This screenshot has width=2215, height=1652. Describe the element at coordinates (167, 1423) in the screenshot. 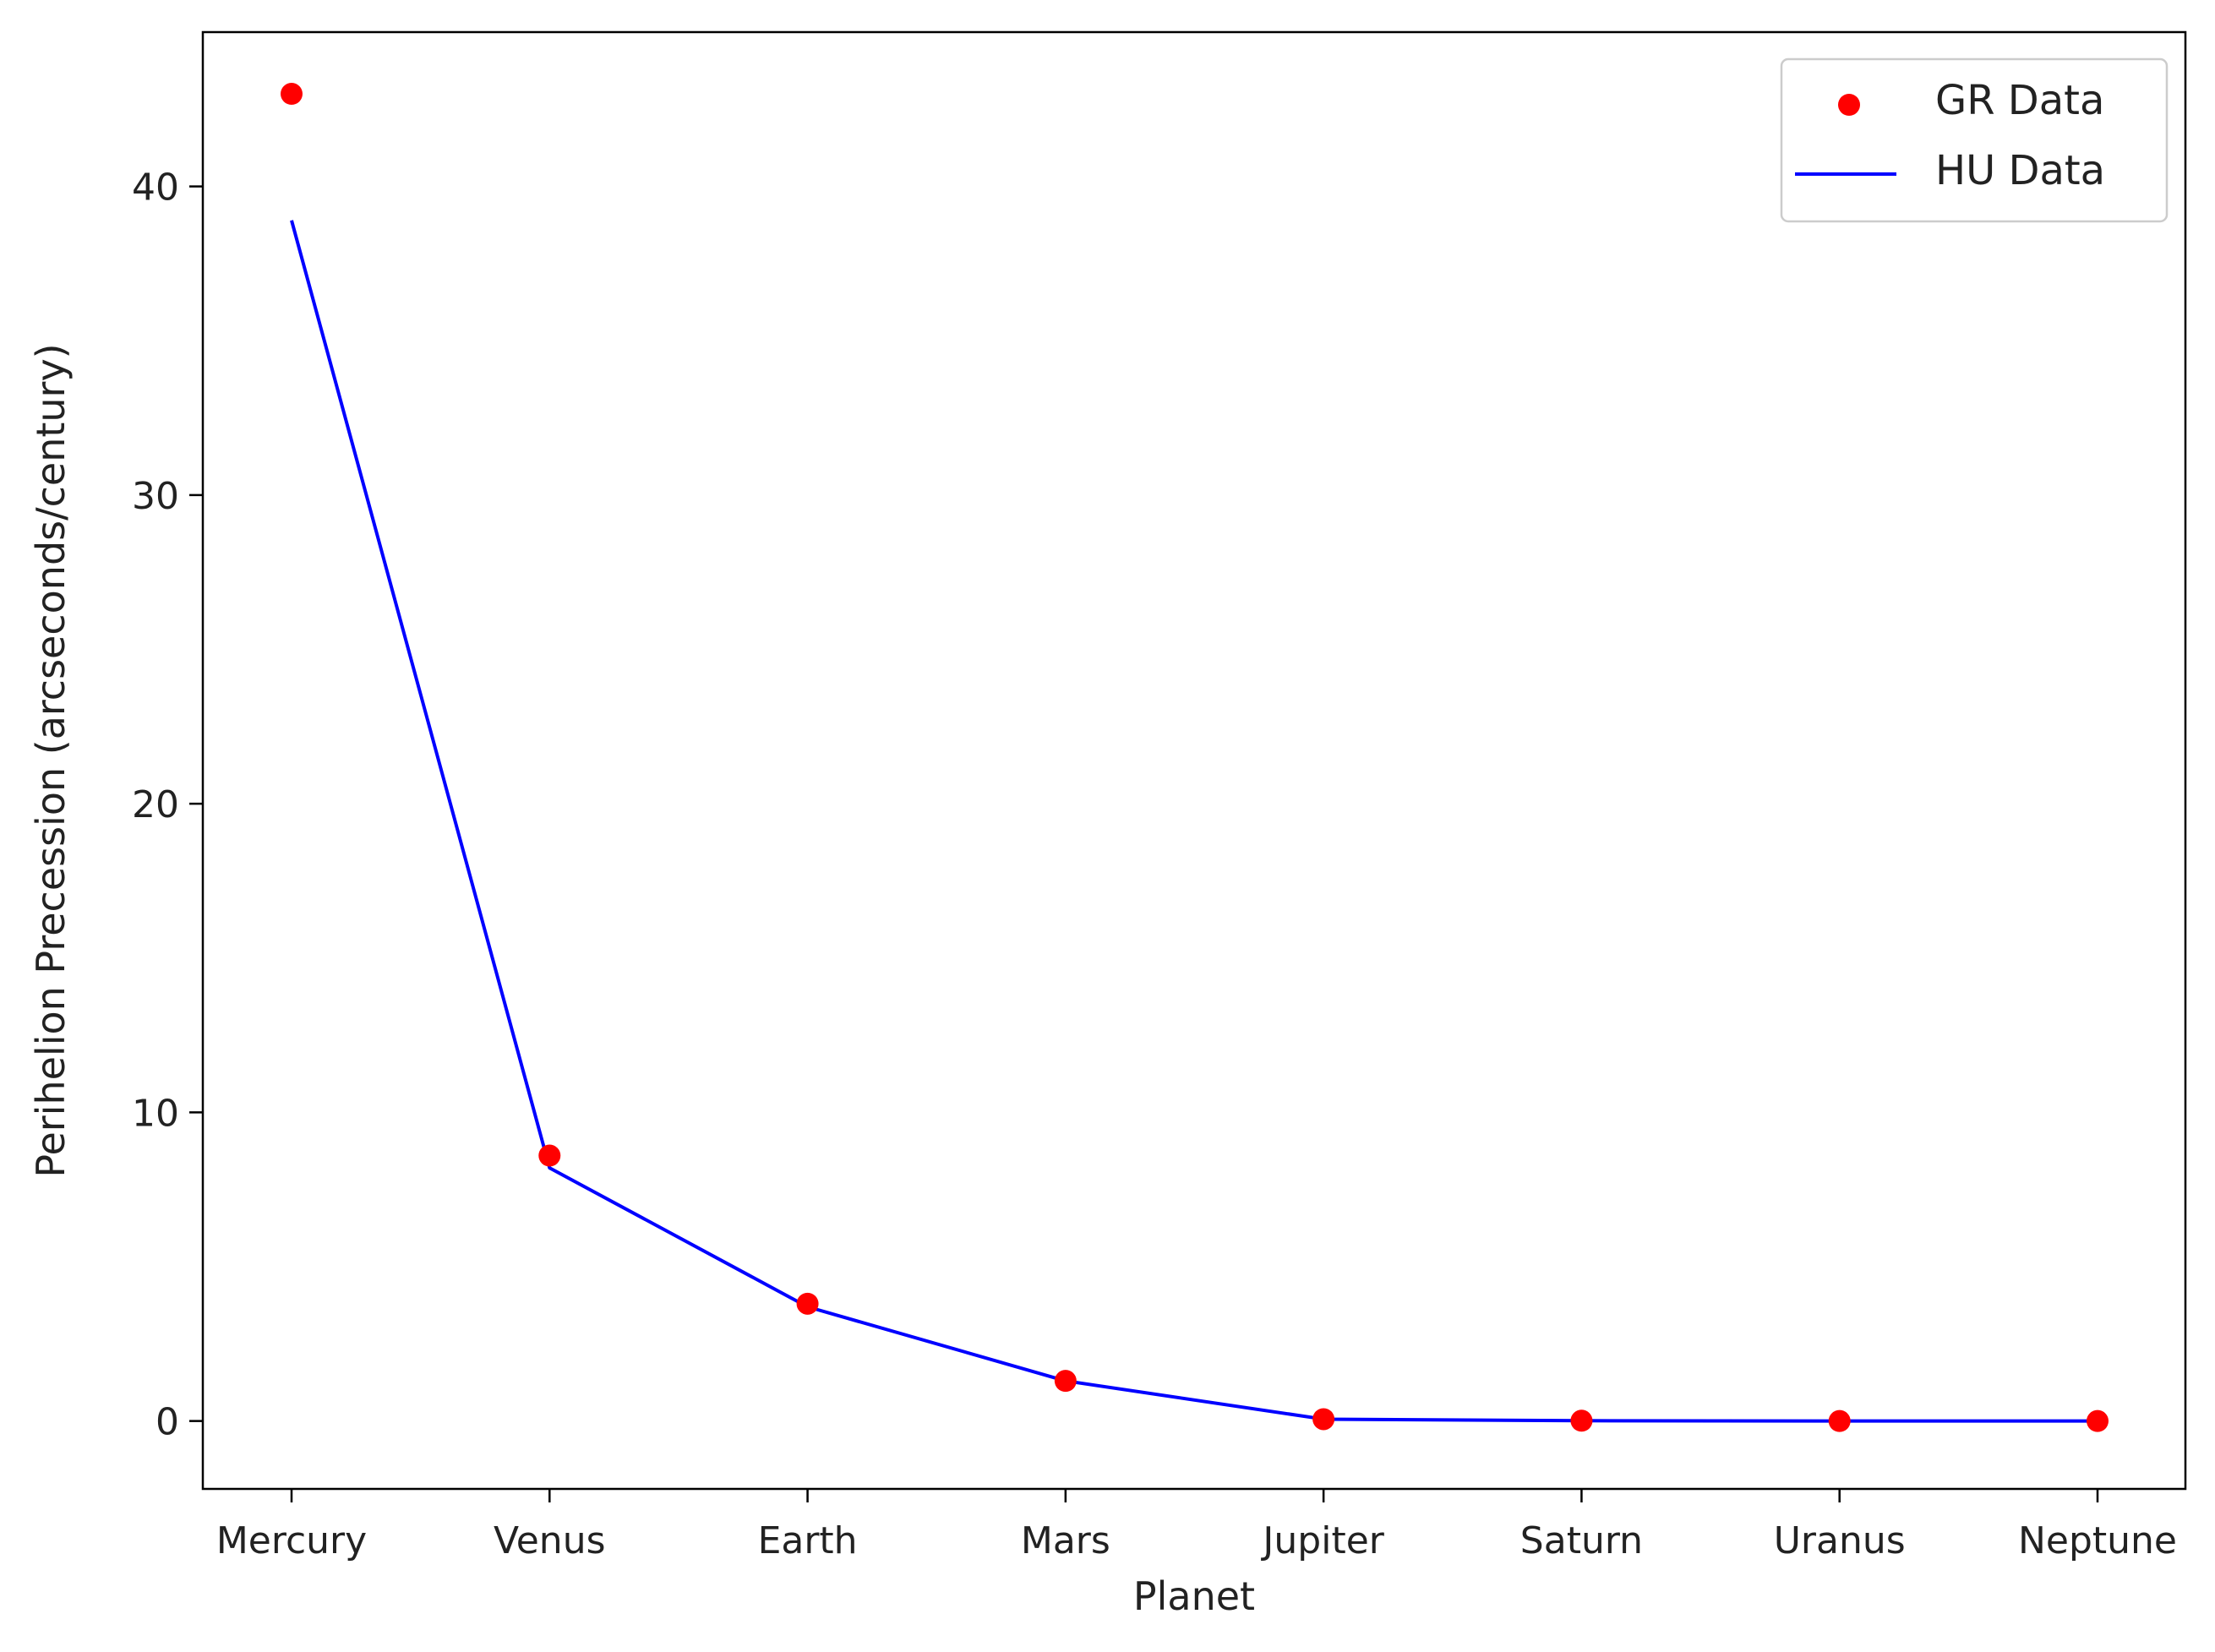

I see `y-tick-label: 0` at that location.